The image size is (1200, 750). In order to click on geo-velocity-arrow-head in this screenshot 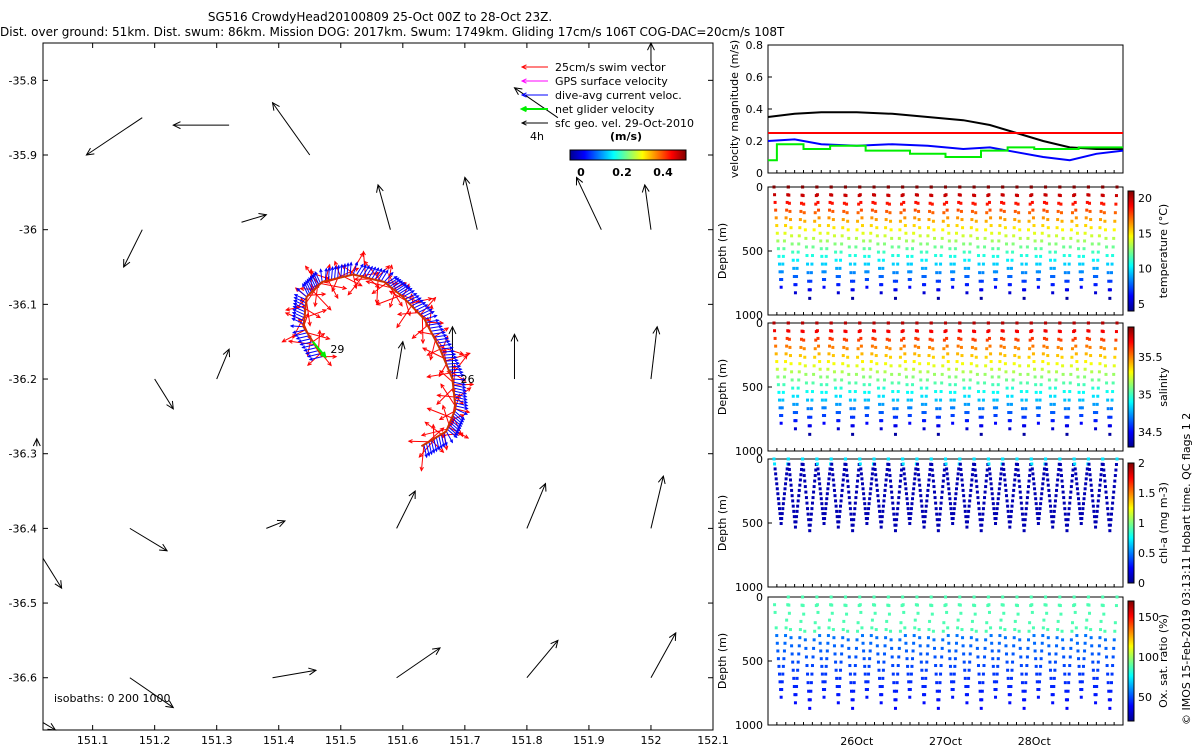, I will do `click(52, 727)`.